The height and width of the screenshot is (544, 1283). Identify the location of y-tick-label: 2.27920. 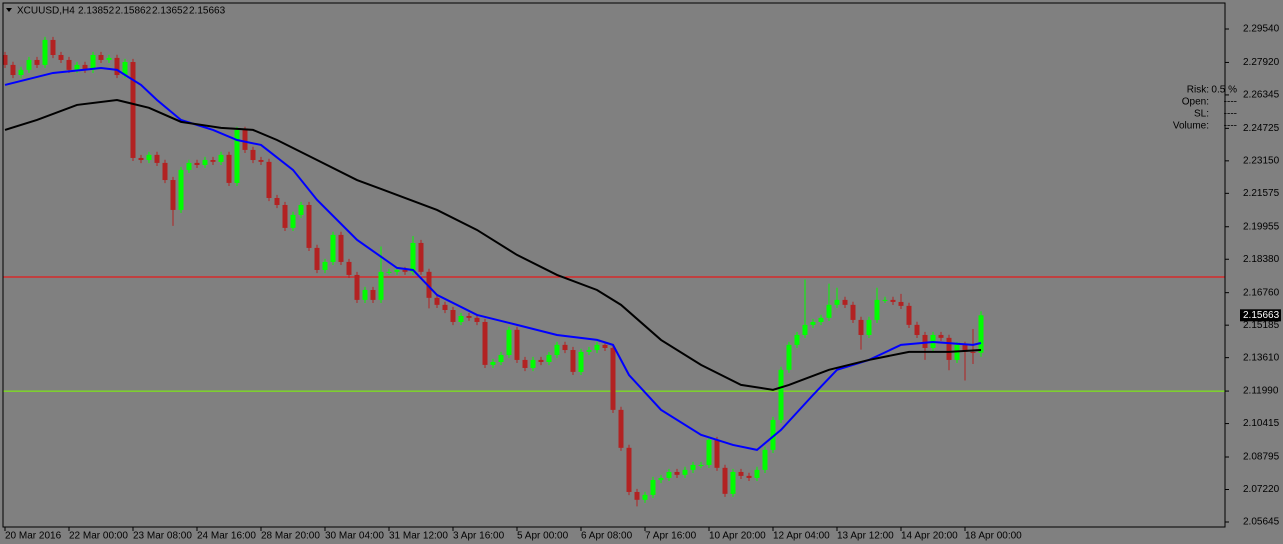
(1261, 62).